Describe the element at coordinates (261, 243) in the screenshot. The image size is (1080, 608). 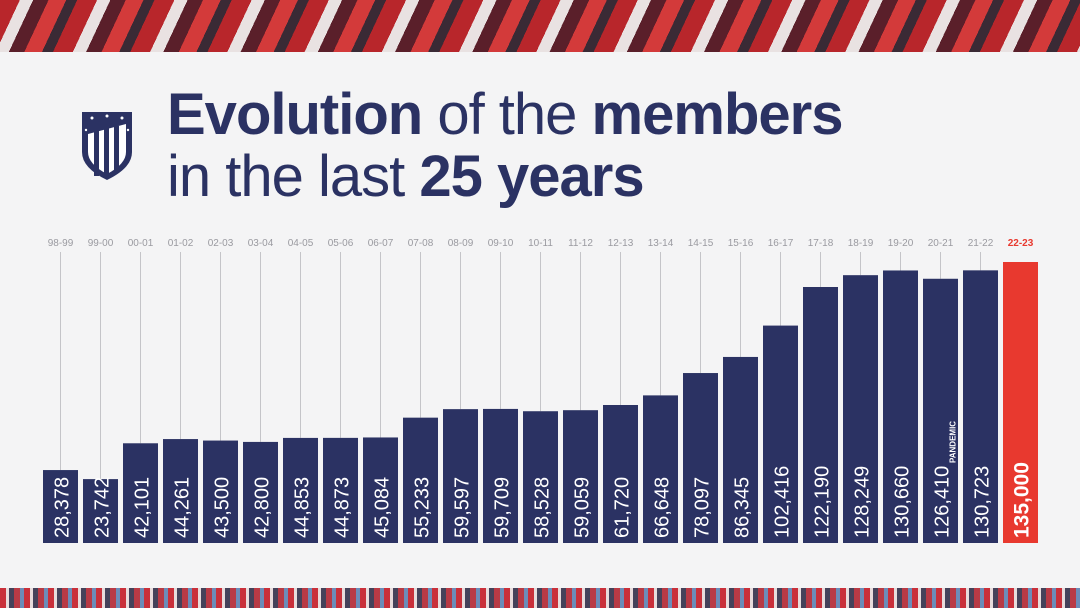
I see `category-label: 03-04` at that location.